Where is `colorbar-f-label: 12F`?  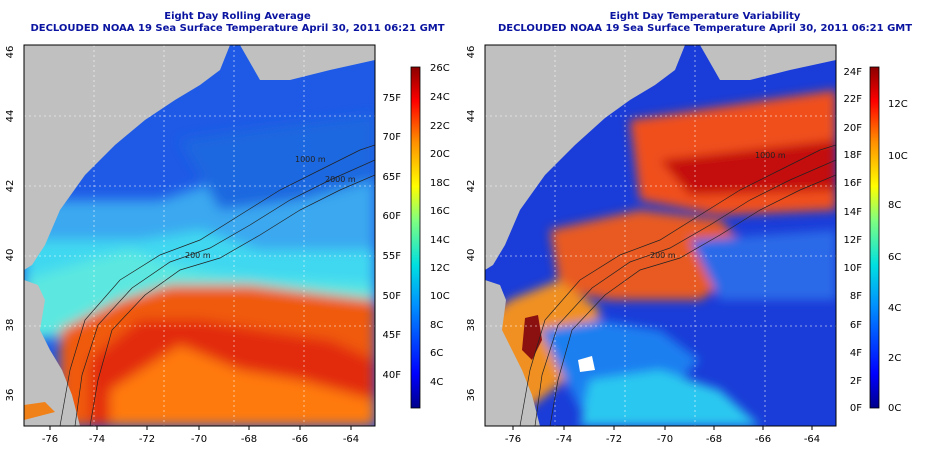
colorbar-f-label: 12F is located at coordinates (853, 240).